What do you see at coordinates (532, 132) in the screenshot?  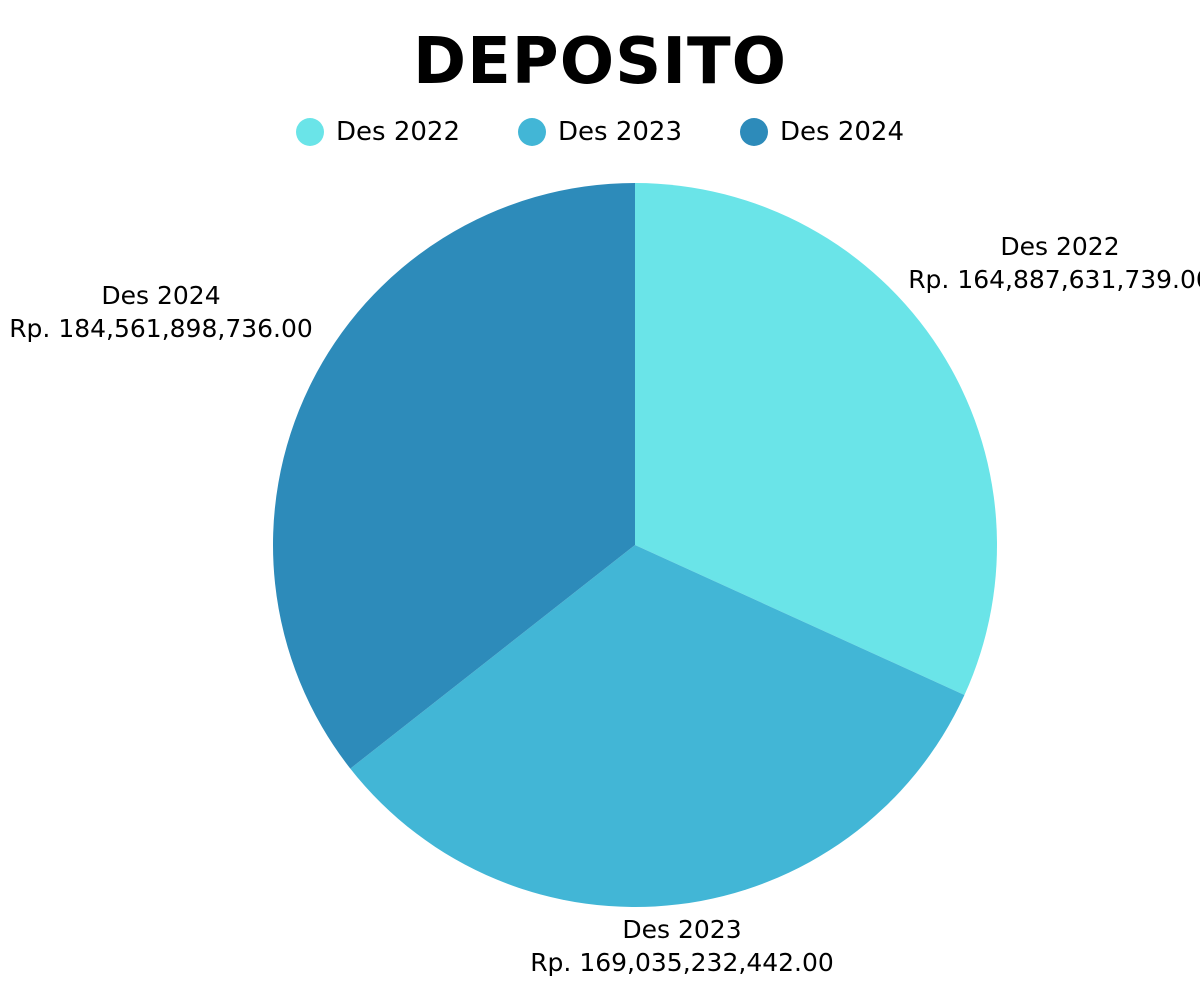 I see `legend-swatch-des-2023` at bounding box center [532, 132].